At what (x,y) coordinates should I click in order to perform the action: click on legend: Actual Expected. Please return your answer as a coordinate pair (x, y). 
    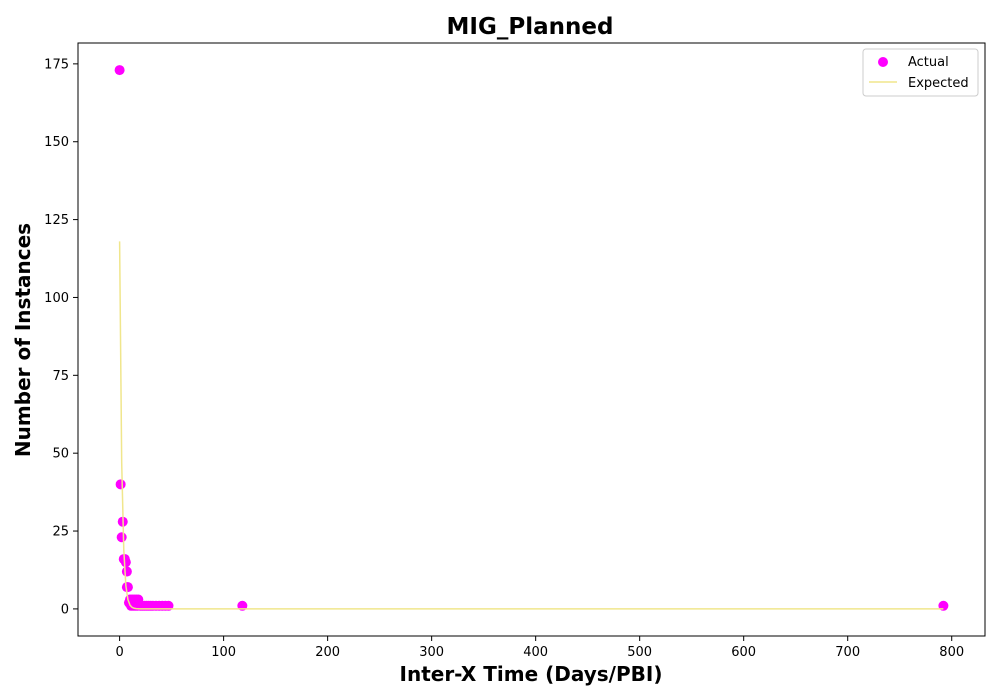
    Looking at the image, I should click on (920, 72).